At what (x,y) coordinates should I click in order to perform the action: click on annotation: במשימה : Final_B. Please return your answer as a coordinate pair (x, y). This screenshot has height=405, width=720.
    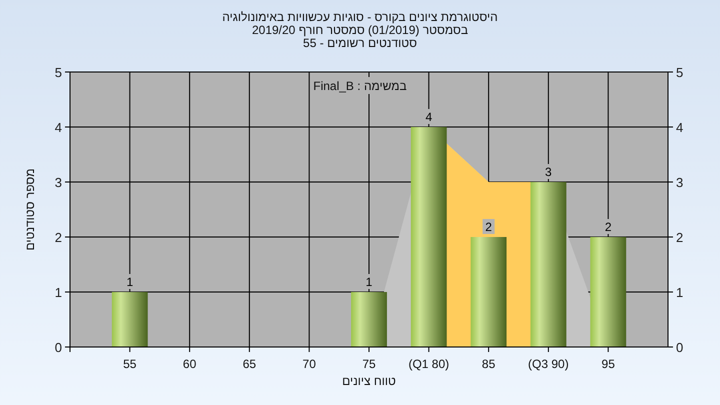
    Looking at the image, I should click on (360, 86).